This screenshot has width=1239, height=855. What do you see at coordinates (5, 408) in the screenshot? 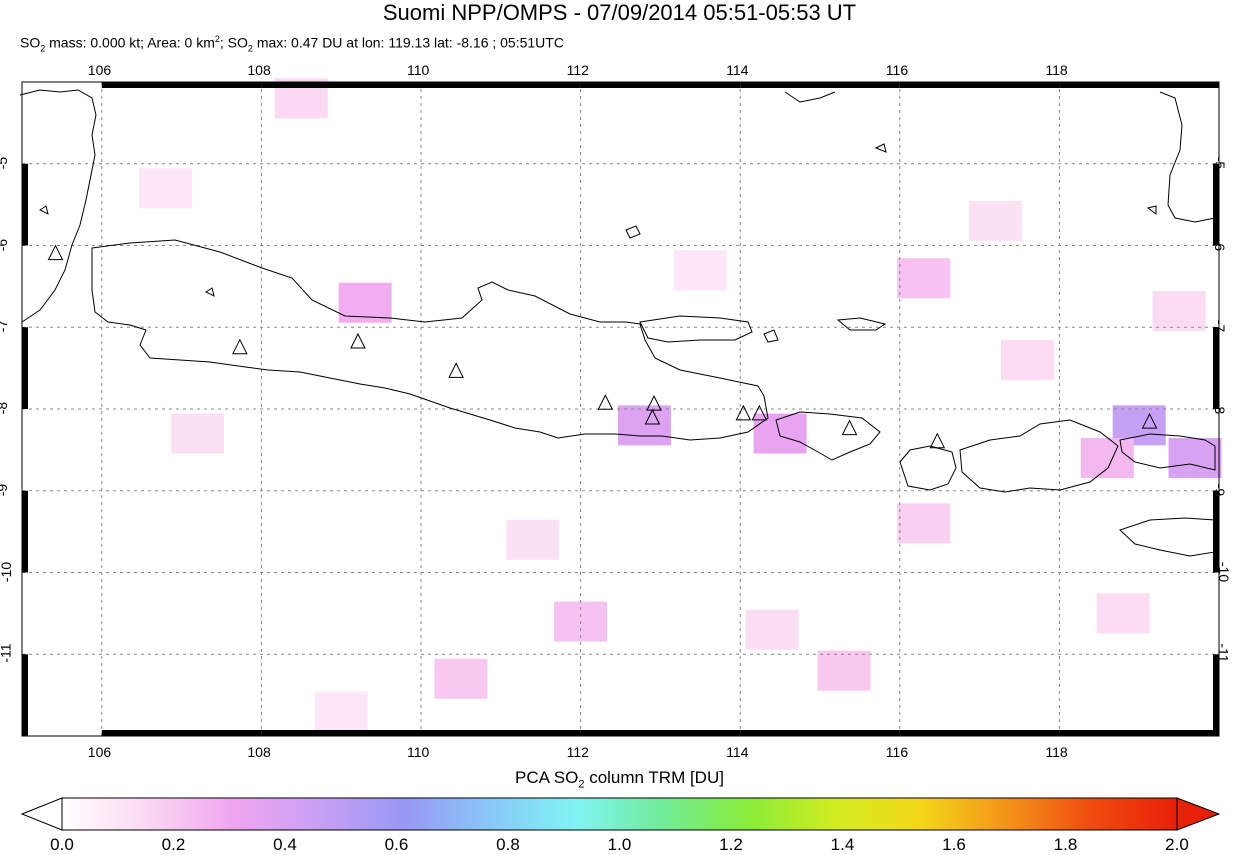
I see `tick-label: -8` at bounding box center [5, 408].